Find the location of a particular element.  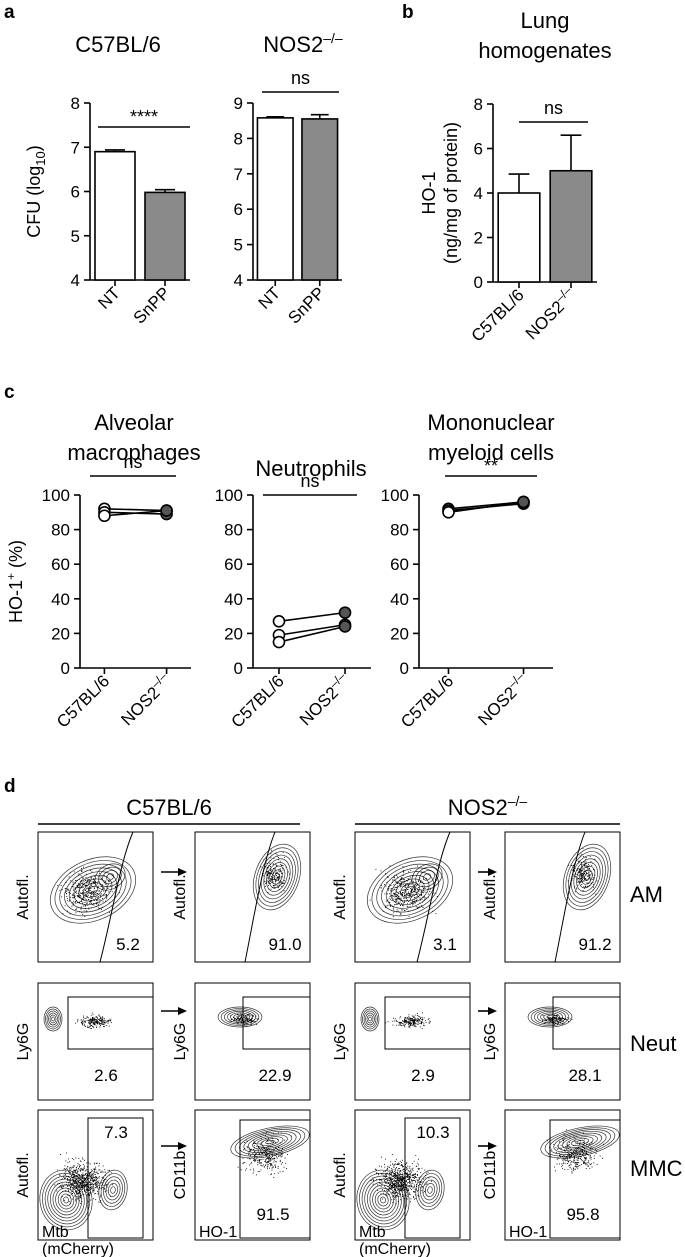

flow-y-label: Autofl. is located at coordinates (340, 1174).